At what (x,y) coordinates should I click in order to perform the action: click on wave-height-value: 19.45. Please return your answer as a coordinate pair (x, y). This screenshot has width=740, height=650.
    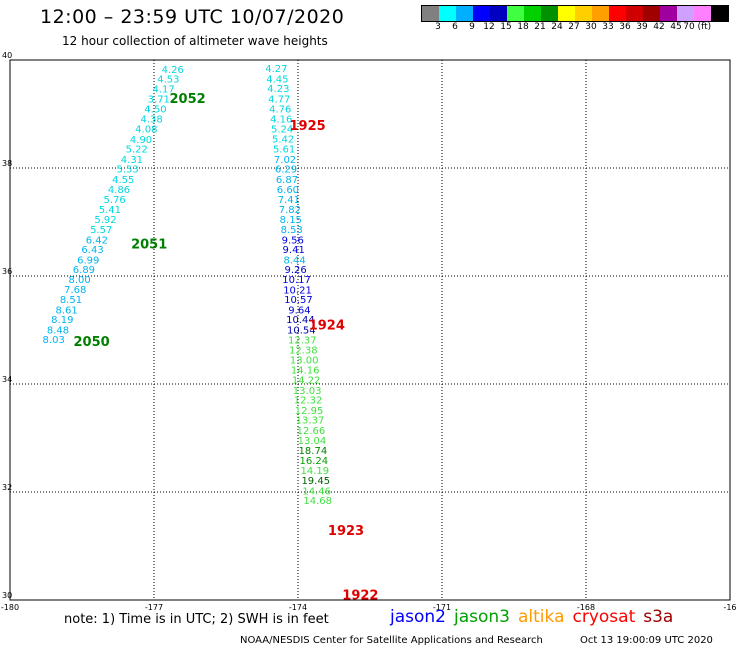
    Looking at the image, I should click on (315, 481).